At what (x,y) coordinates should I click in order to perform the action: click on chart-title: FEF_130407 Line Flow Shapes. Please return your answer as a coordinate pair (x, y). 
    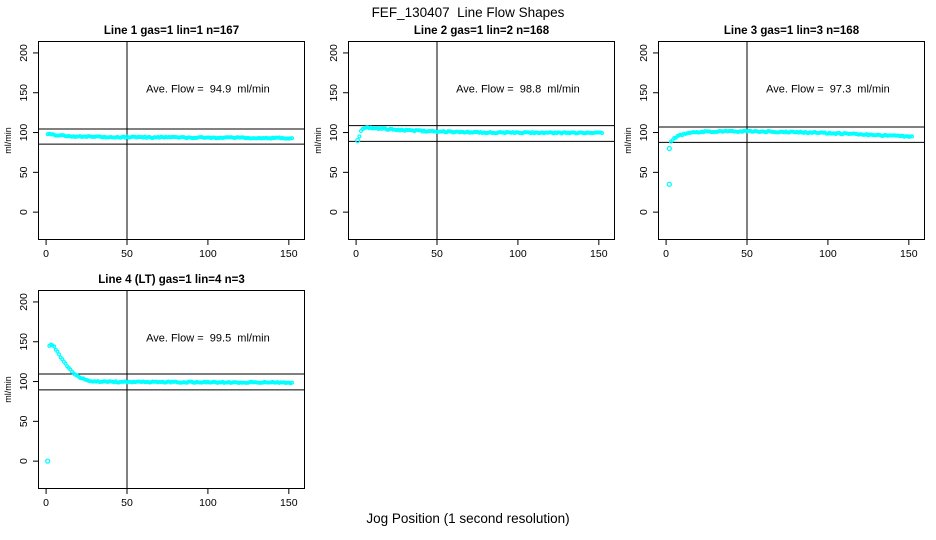
    Looking at the image, I should click on (468, 12).